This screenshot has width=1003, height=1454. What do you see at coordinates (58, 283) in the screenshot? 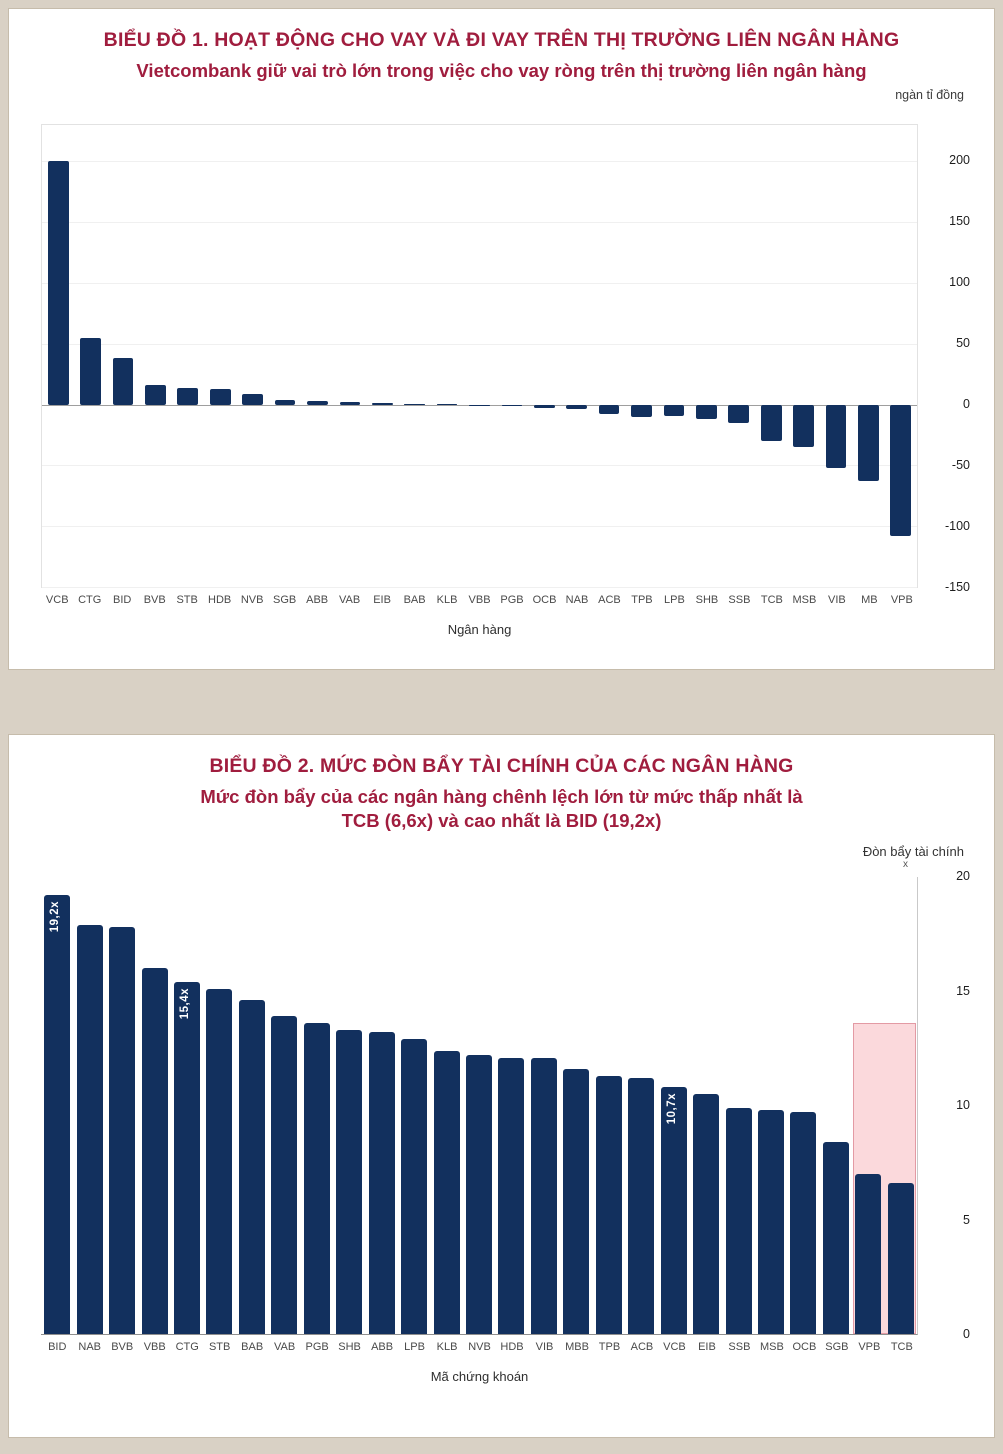
I see `bar-VCB` at bounding box center [58, 283].